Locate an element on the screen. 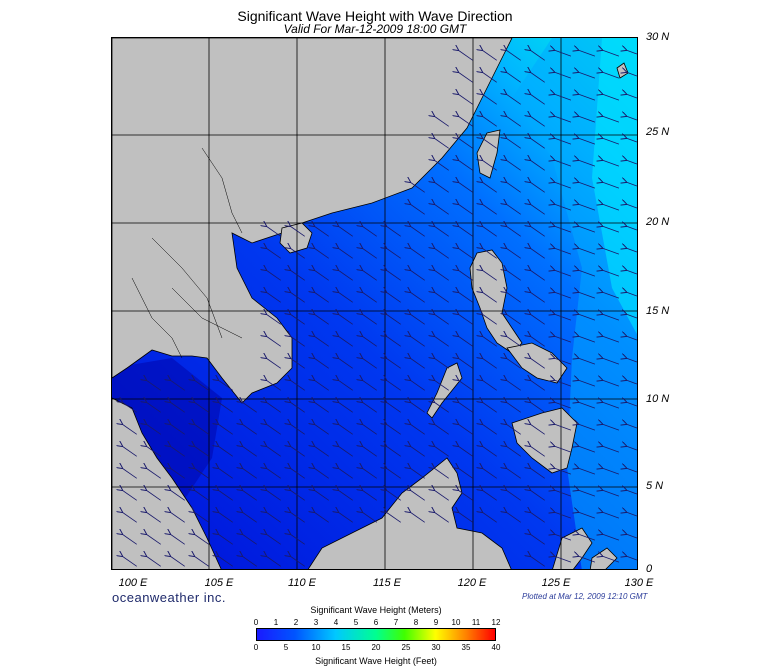 This screenshot has height=666, width=775. lon-label-125e: 125 E is located at coordinates (556, 583).